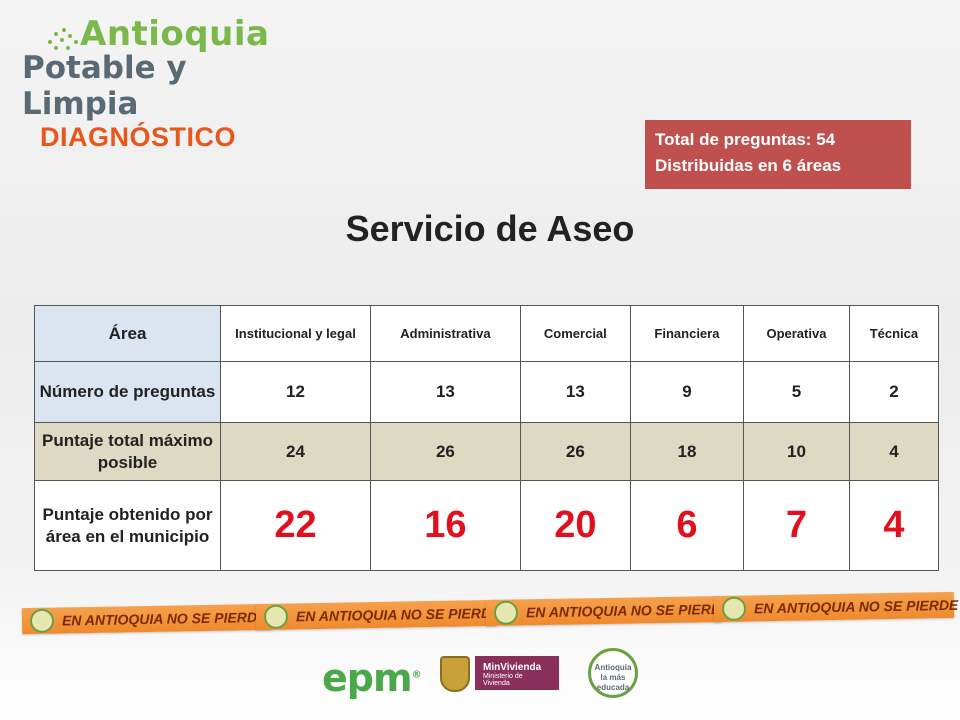 This screenshot has height=720, width=960. What do you see at coordinates (372, 678) in the screenshot?
I see `epm-logo: epm®` at bounding box center [372, 678].